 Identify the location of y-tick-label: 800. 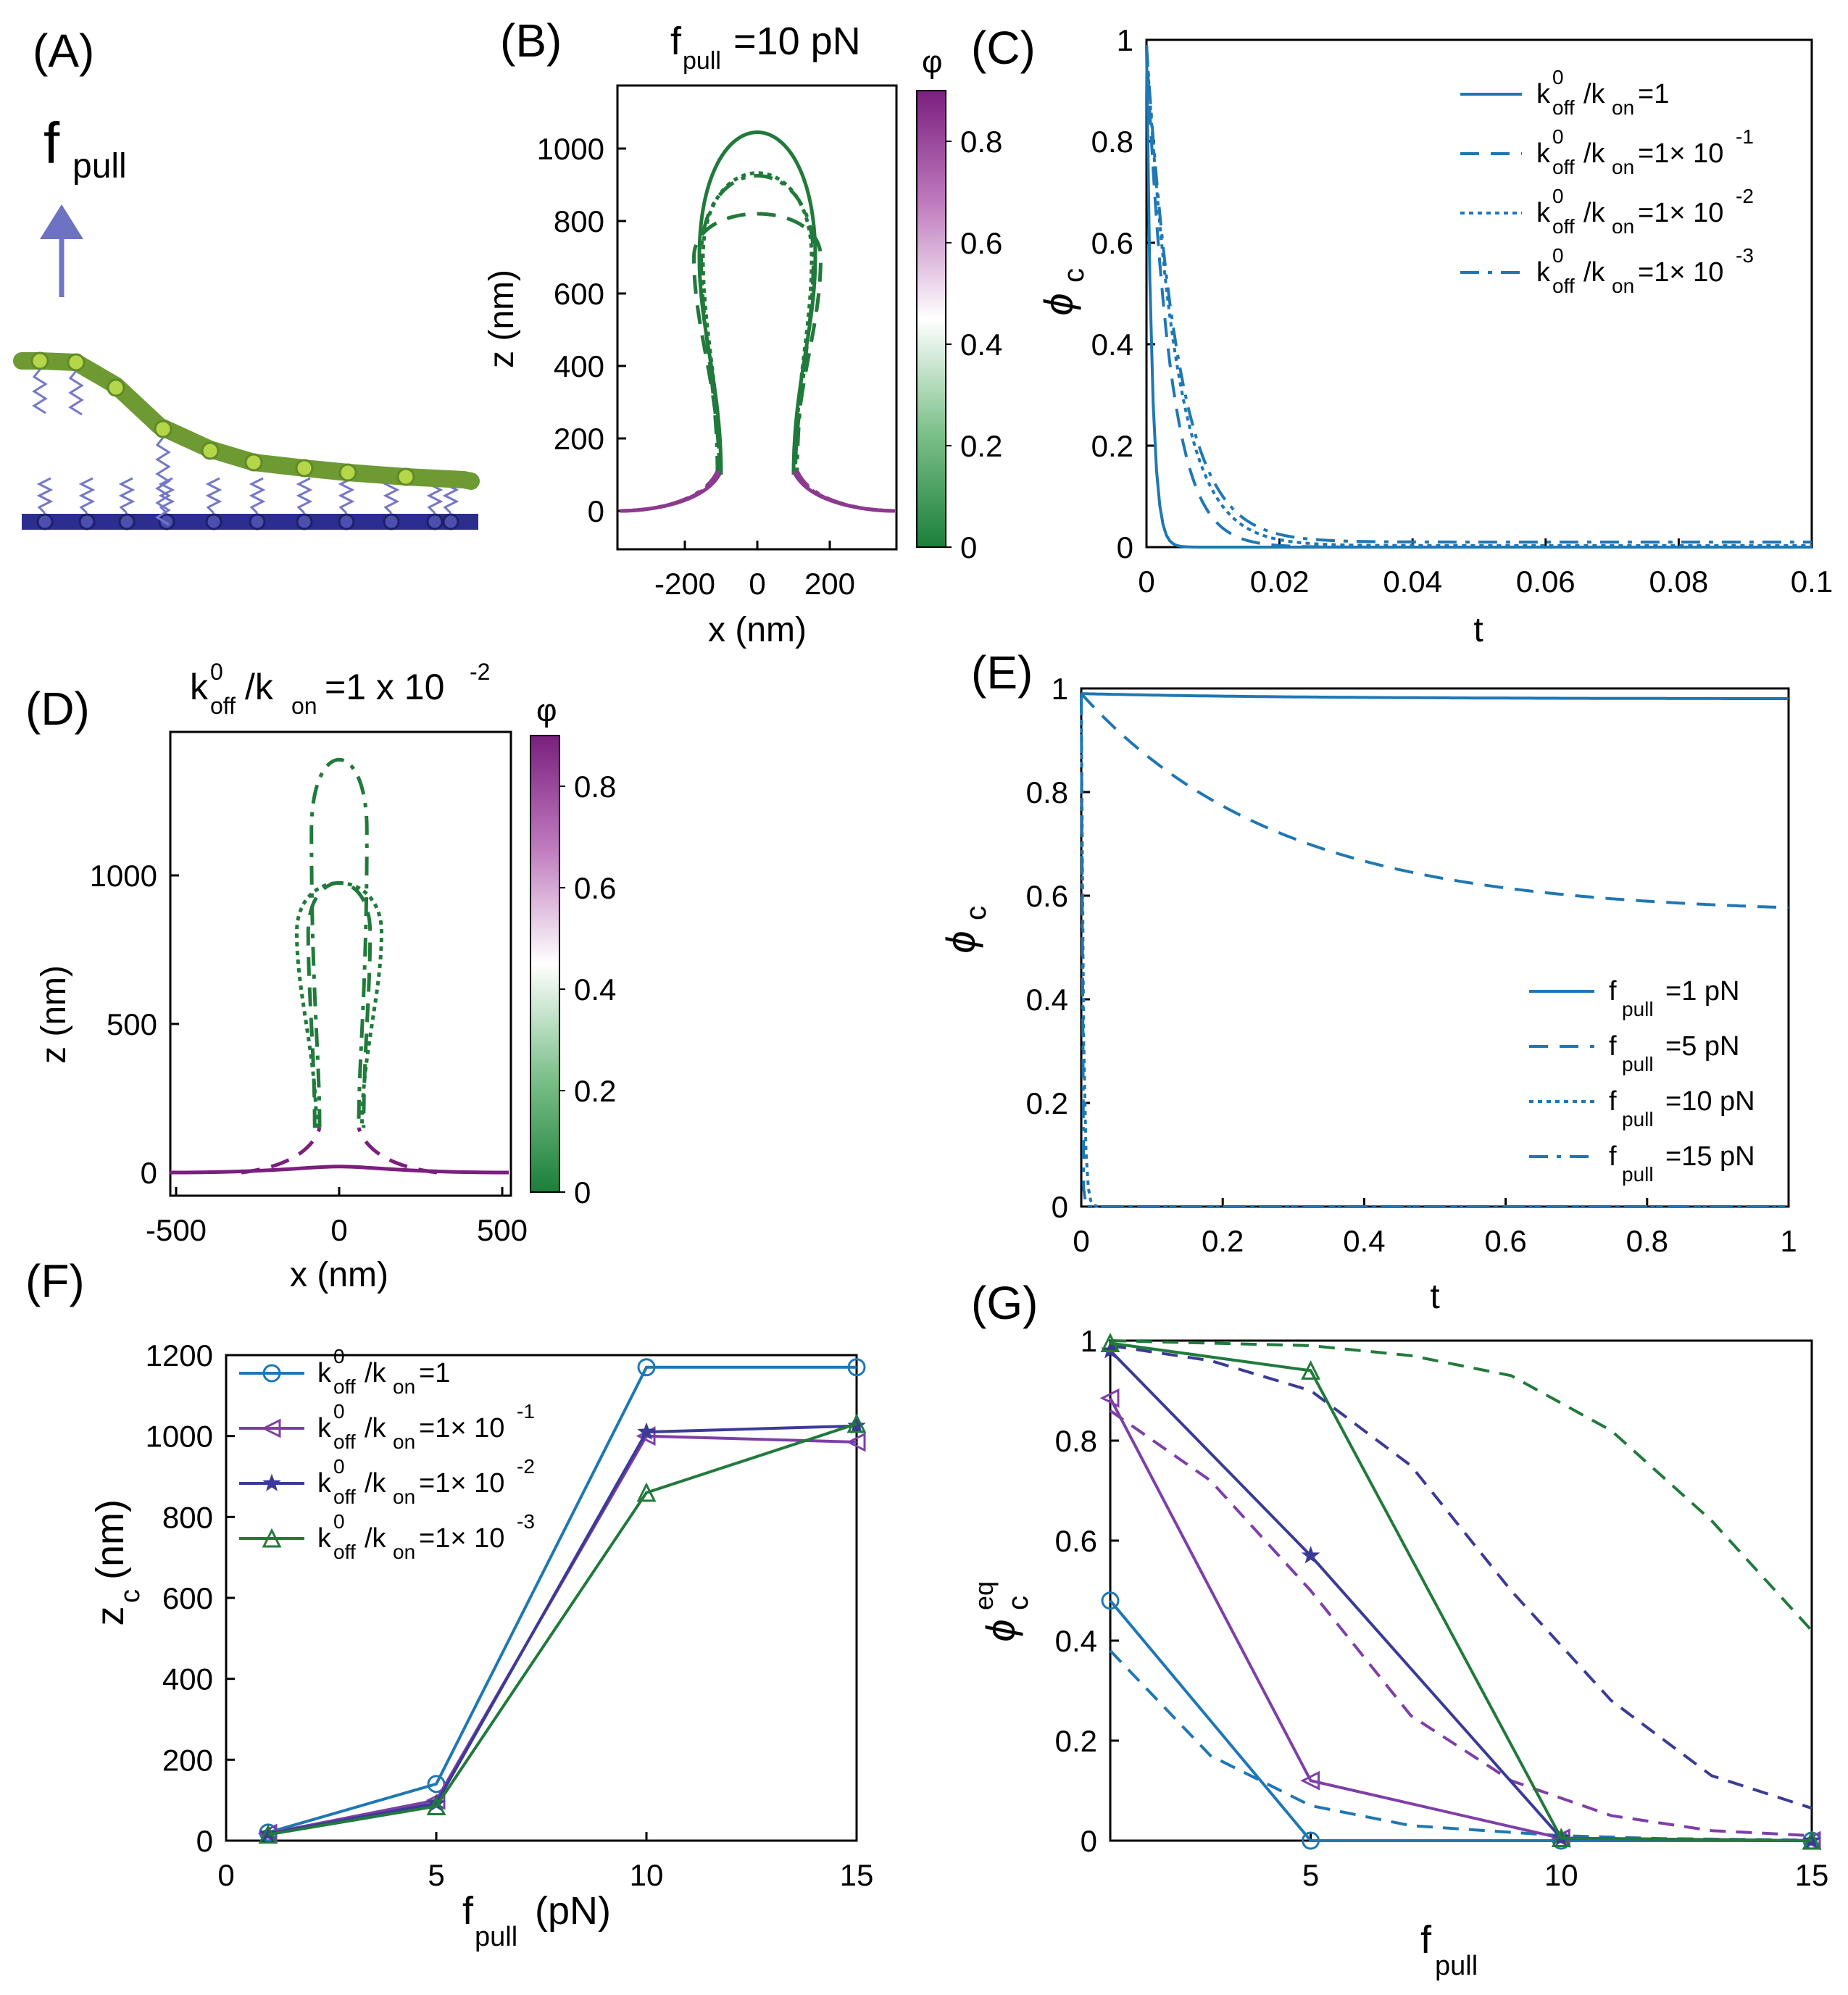
(579, 221).